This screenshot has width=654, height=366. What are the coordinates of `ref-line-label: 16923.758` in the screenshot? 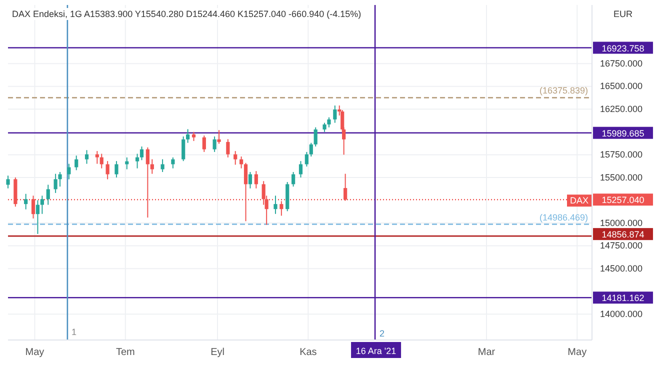 It's located at (623, 48).